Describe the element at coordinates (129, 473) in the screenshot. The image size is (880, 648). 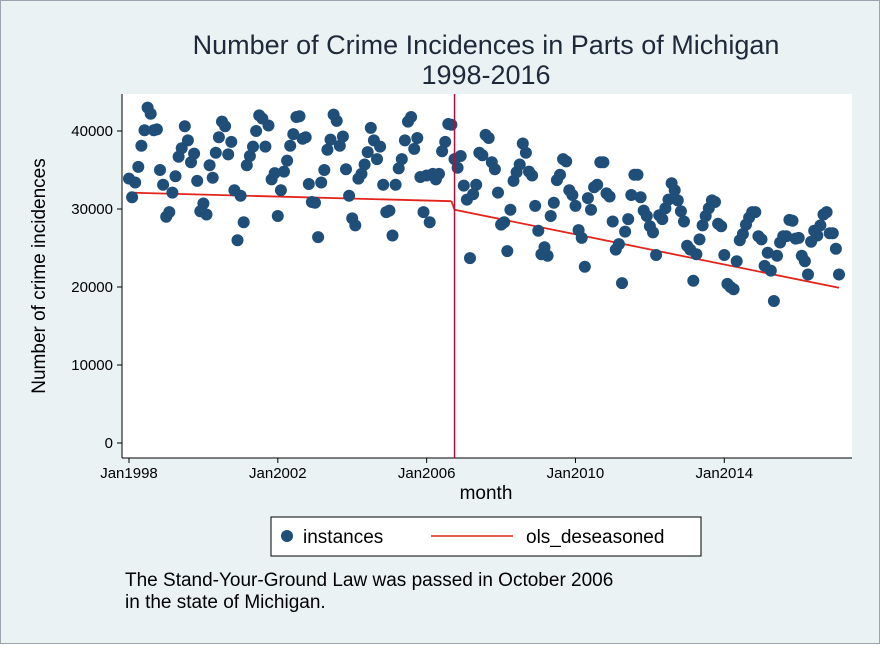
I see `x-tick-label: Jan1998` at that location.